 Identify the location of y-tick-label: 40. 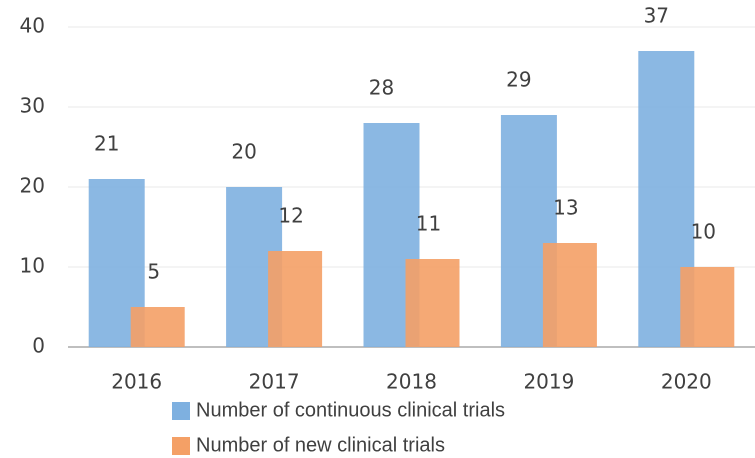
(32, 26).